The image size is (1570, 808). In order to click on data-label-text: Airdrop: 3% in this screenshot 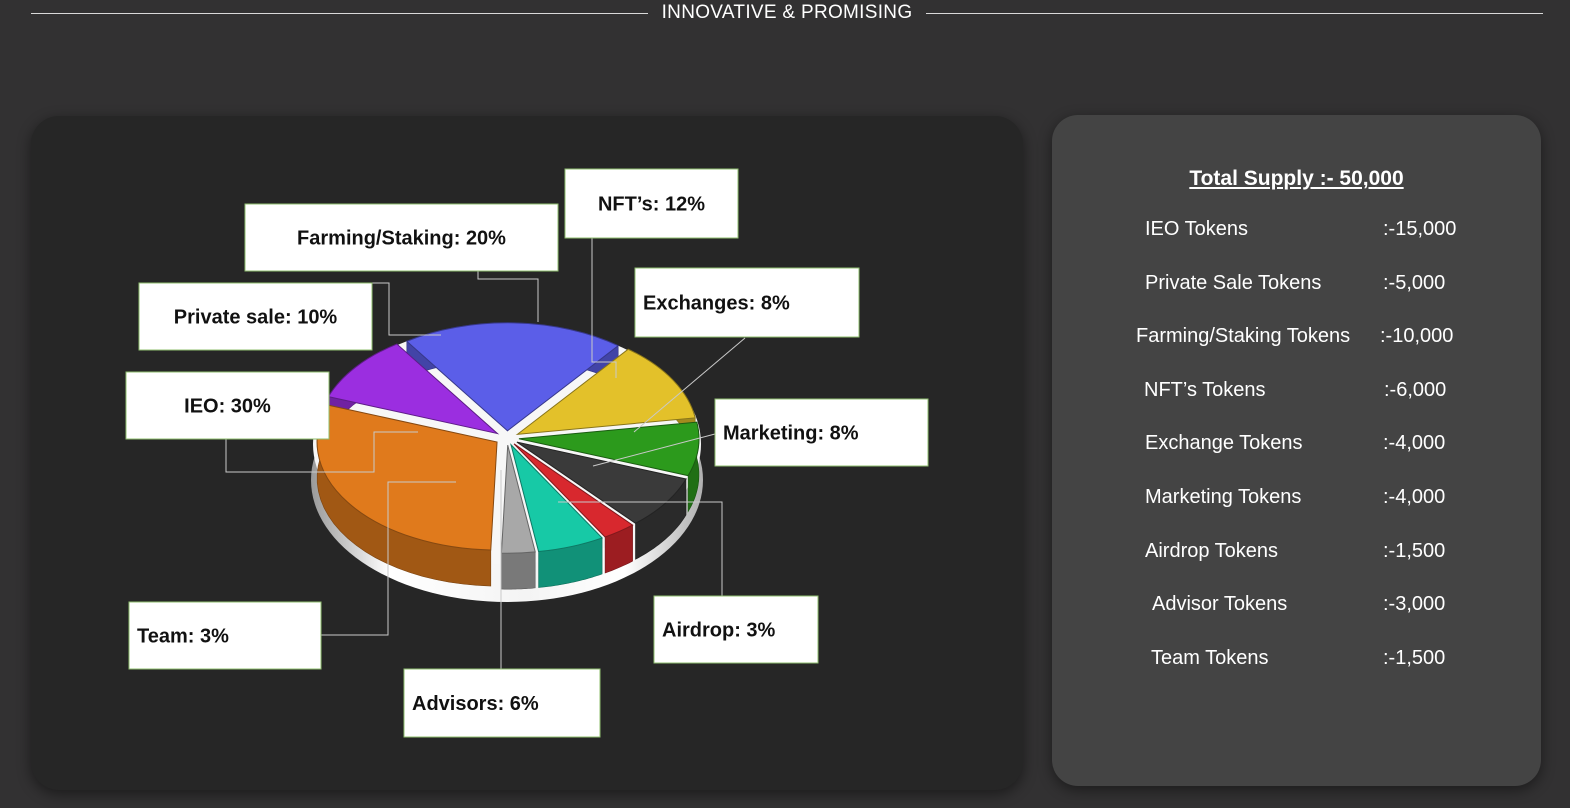, I will do `click(719, 631)`.